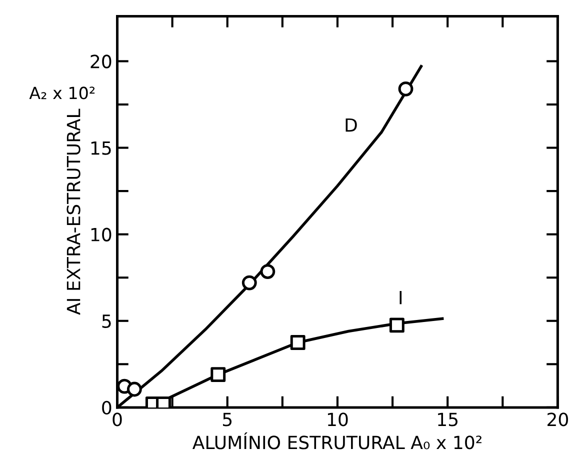  What do you see at coordinates (101, 235) in the screenshot?
I see `y-tick-label: 10` at bounding box center [101, 235].